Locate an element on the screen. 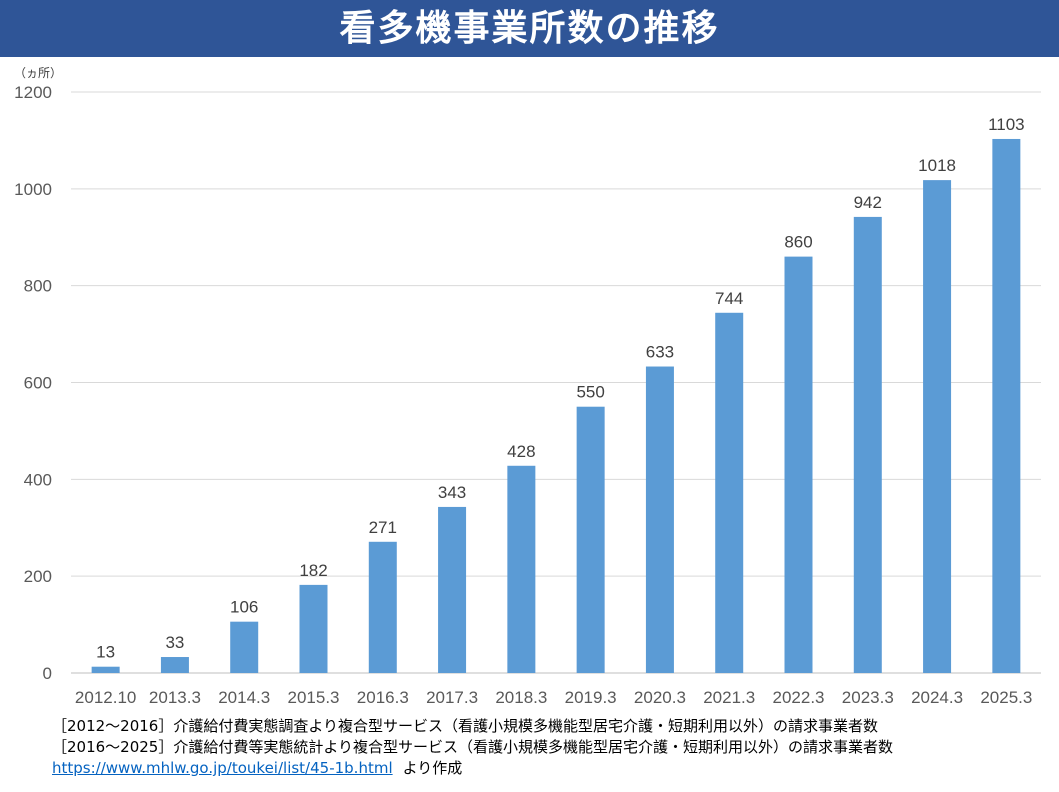  x-tick-label: 2021.3 is located at coordinates (729, 697).